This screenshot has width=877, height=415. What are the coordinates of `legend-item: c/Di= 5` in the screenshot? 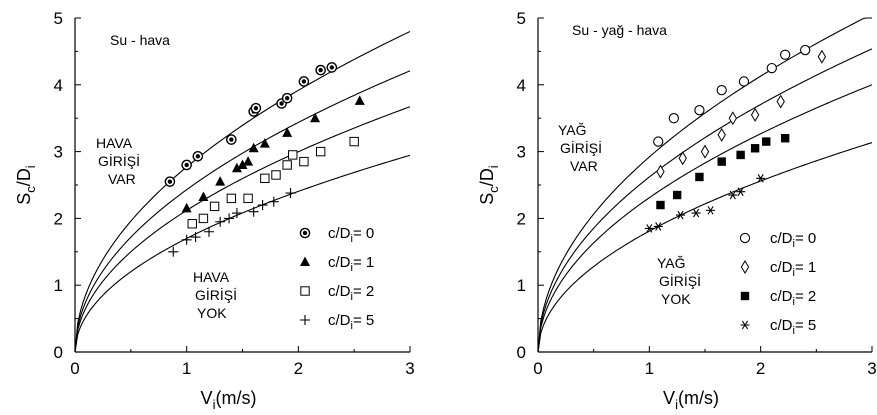 It's located at (778, 327).